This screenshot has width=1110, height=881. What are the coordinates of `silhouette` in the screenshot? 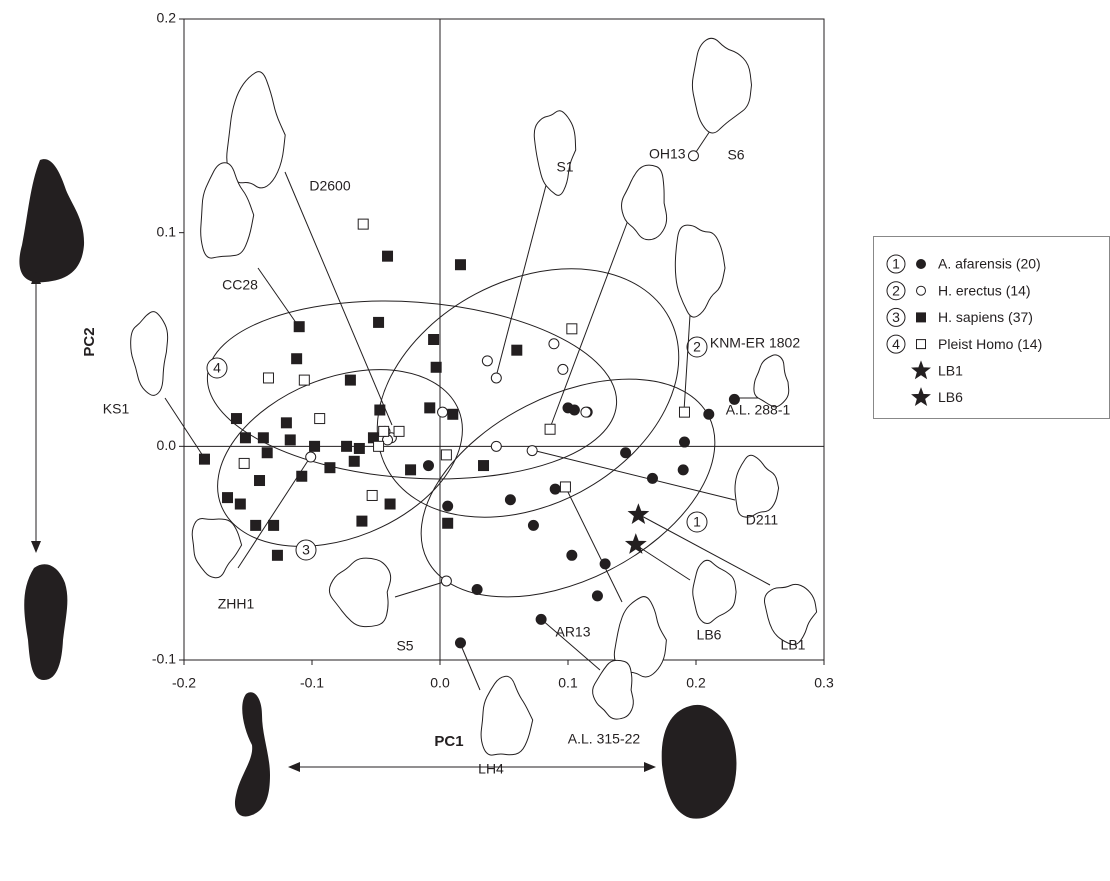 It's located at (46, 622).